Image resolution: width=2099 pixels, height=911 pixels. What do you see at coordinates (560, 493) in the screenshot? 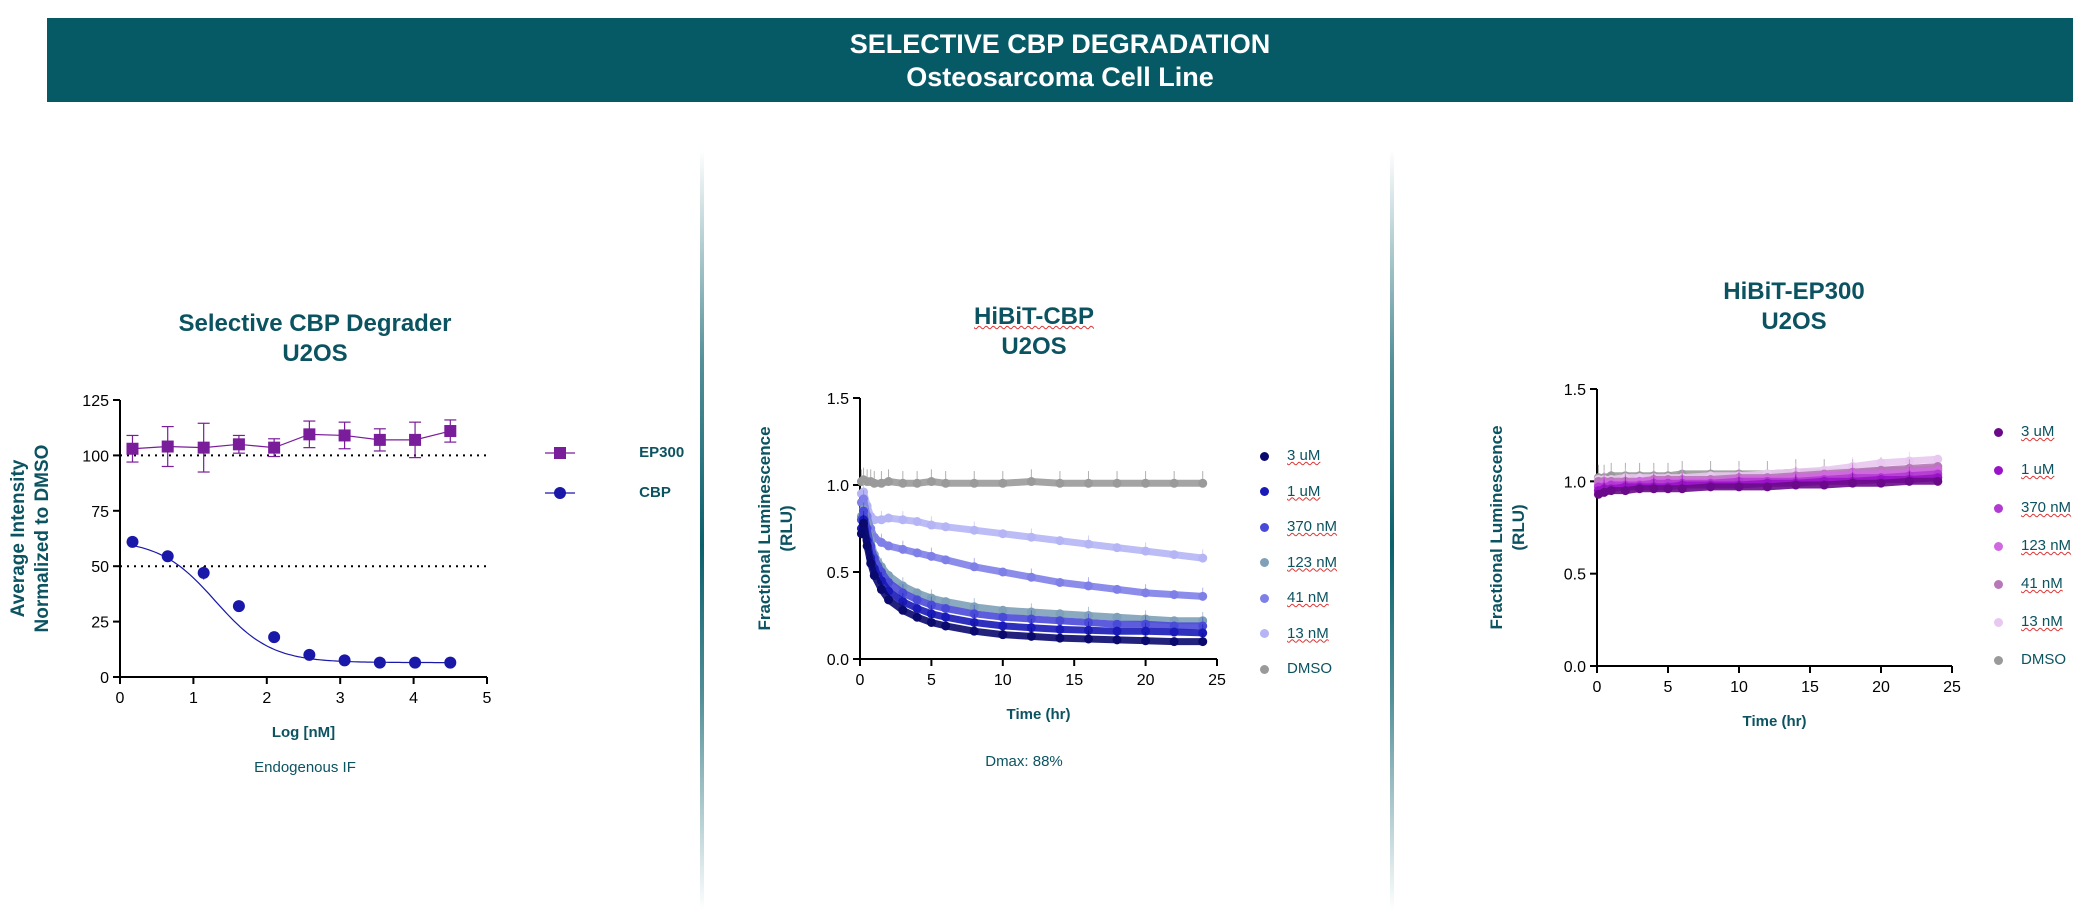
I see `legend-cbp-marker` at bounding box center [560, 493].